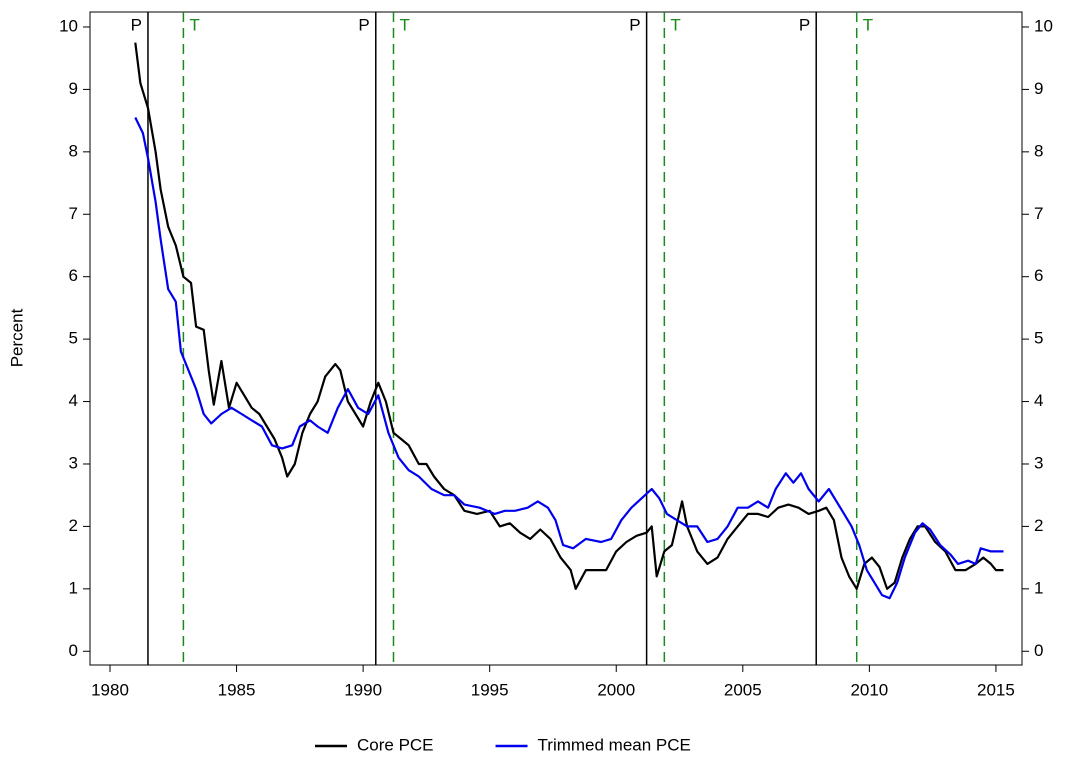 The image size is (1073, 764). Describe the element at coordinates (1038, 275) in the screenshot. I see `y2-tick-label: 6` at that location.